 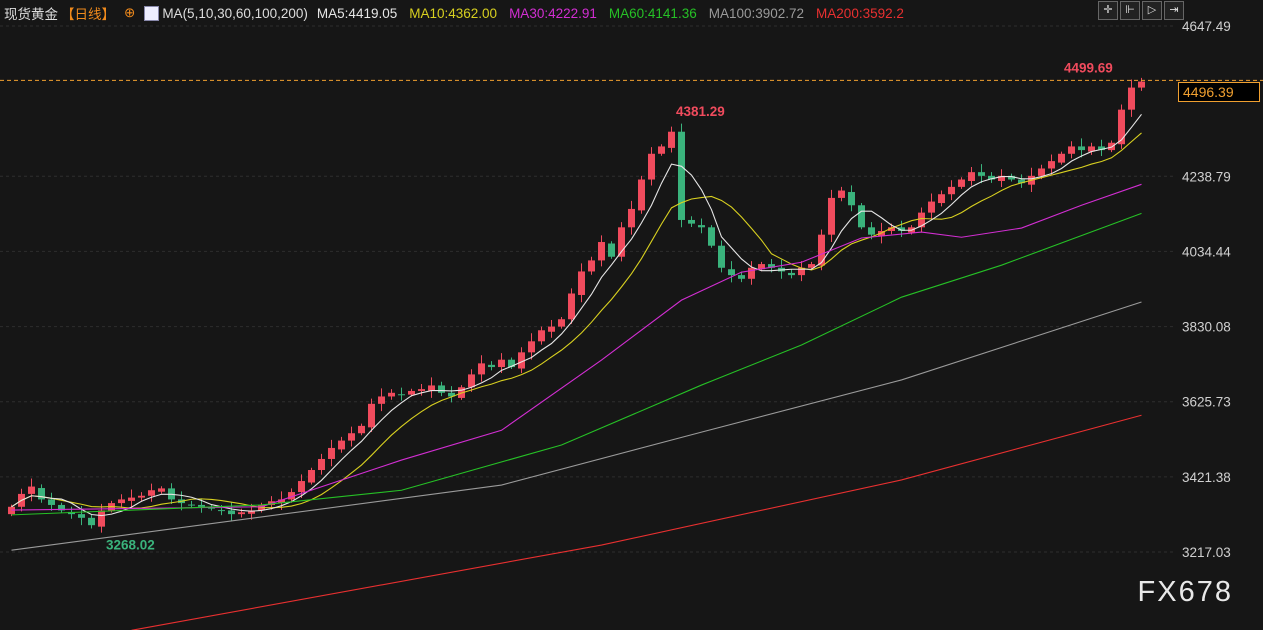 What do you see at coordinates (553, 13) in the screenshot?
I see `ma-value-2: MA30:4222.91` at bounding box center [553, 13].